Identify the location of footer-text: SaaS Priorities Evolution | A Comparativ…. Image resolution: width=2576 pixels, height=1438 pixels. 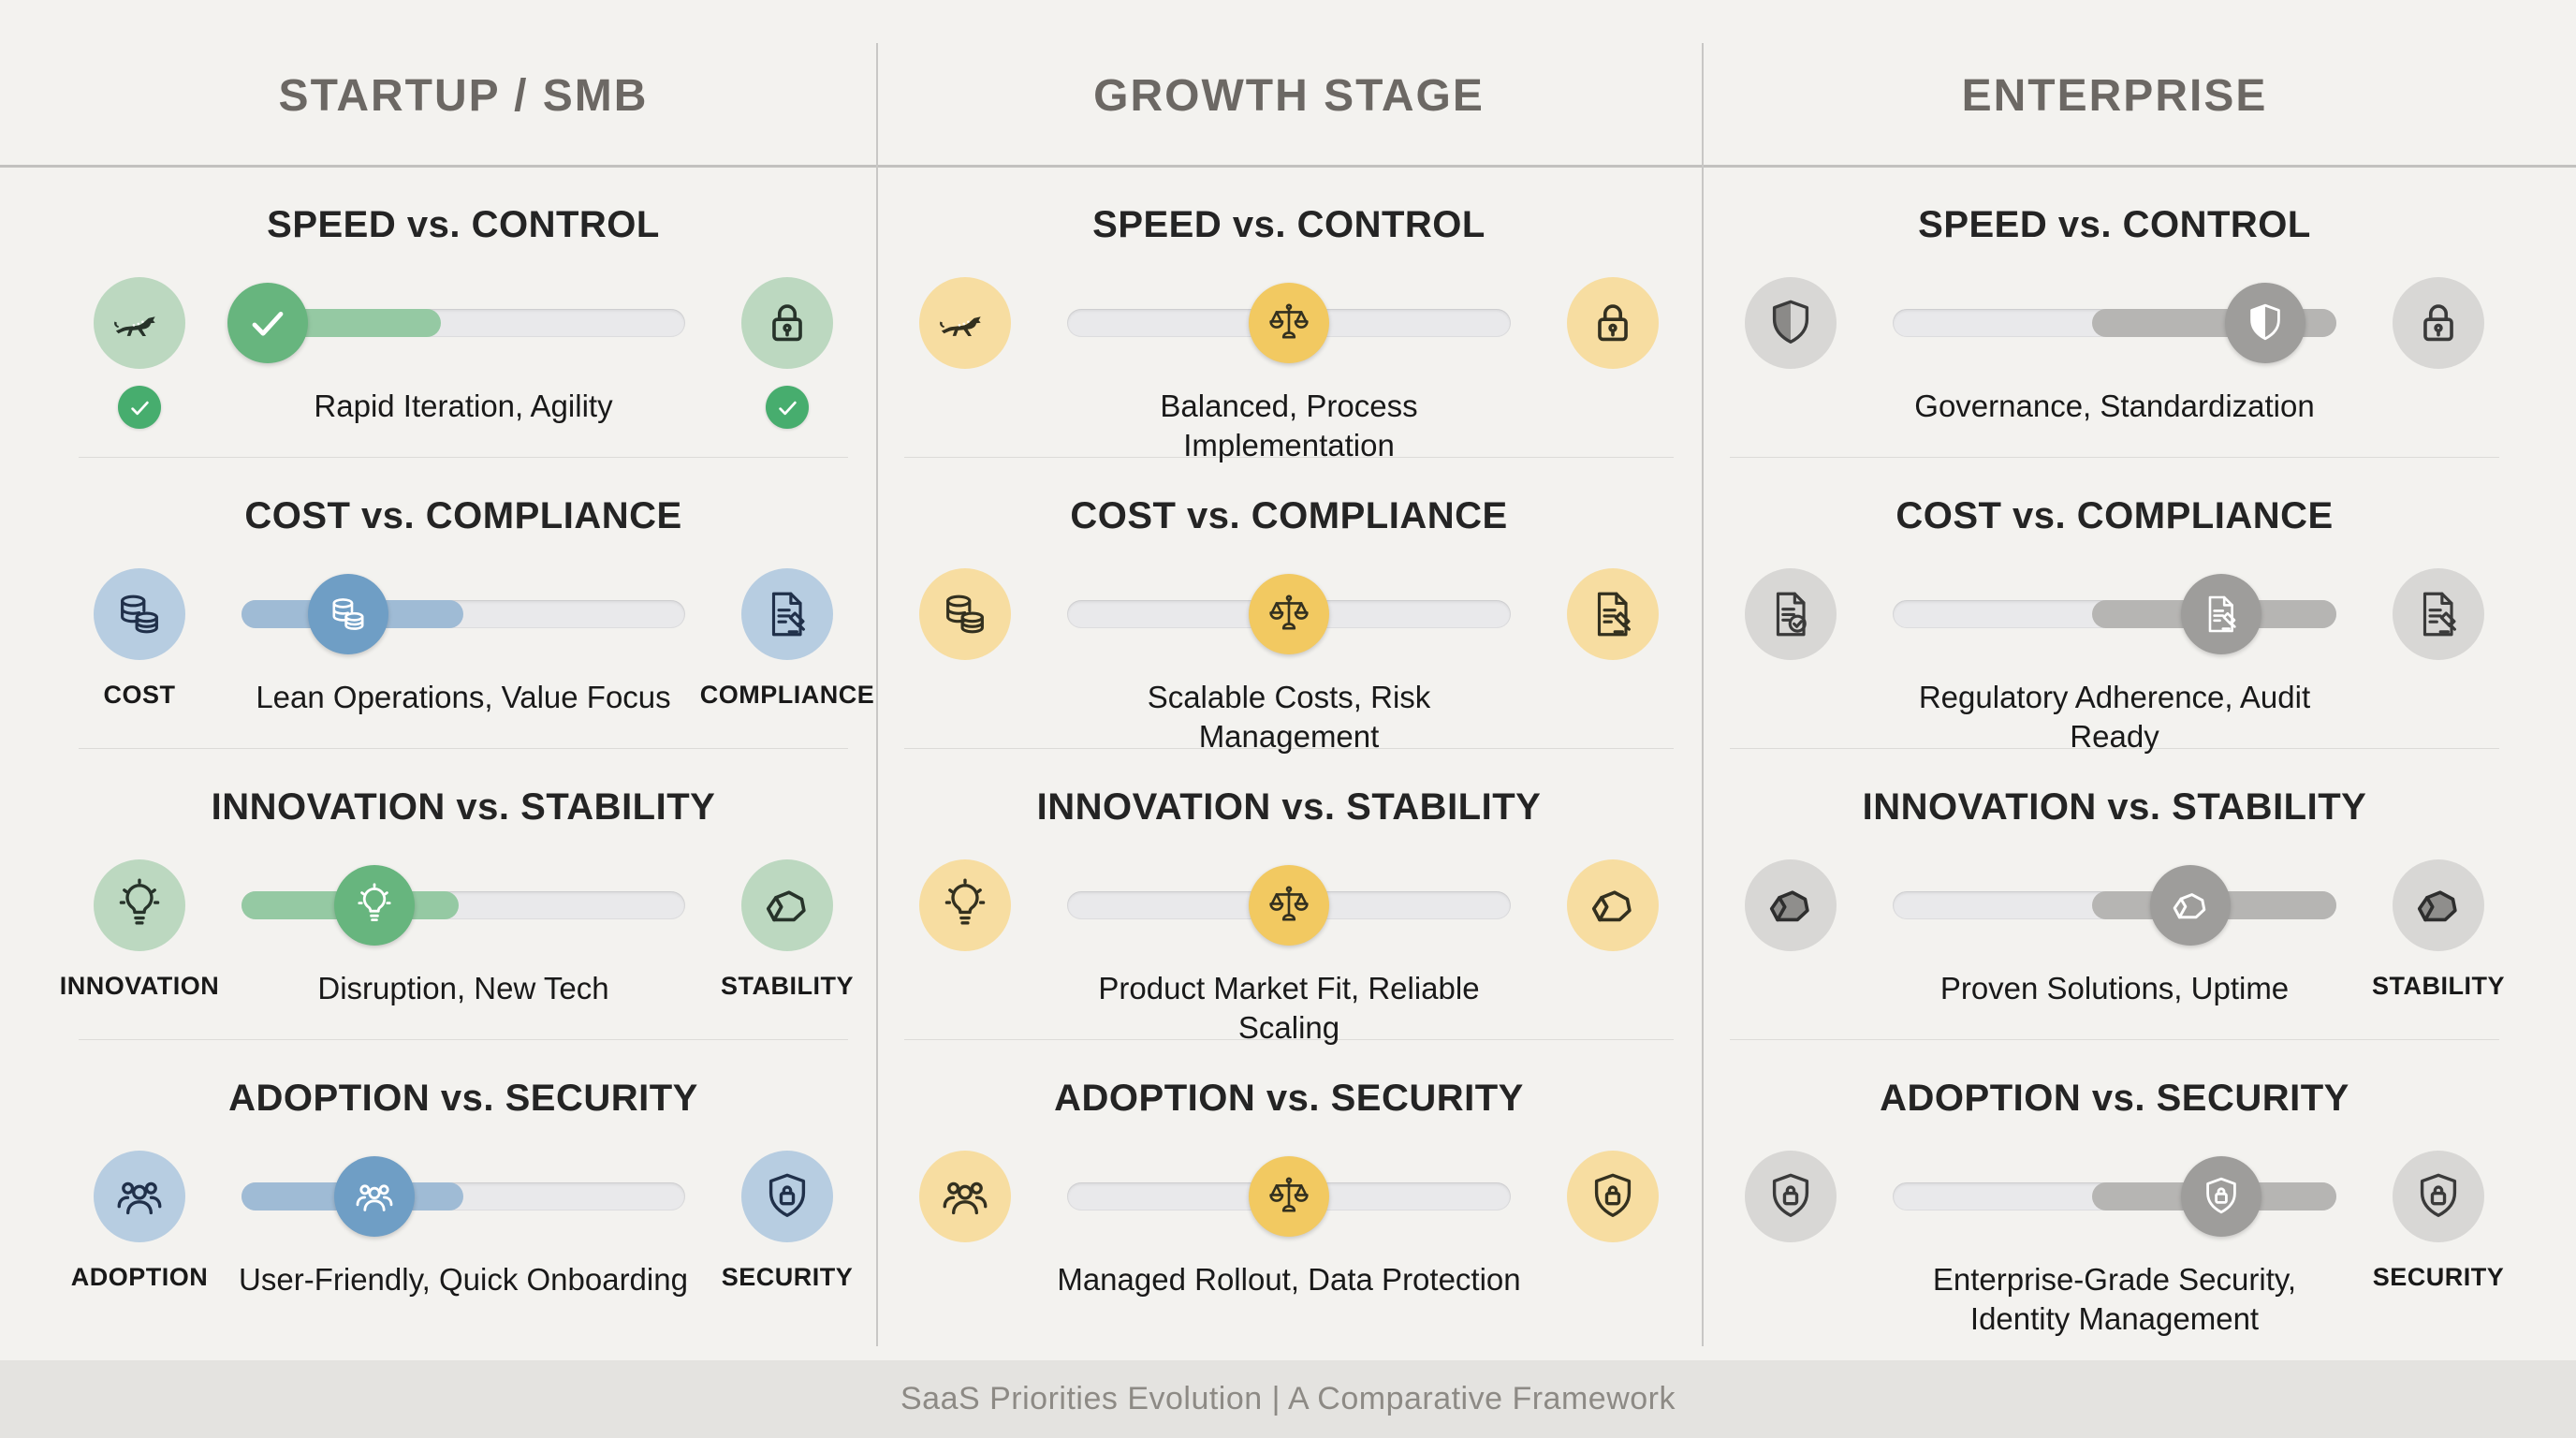
(1288, 1398).